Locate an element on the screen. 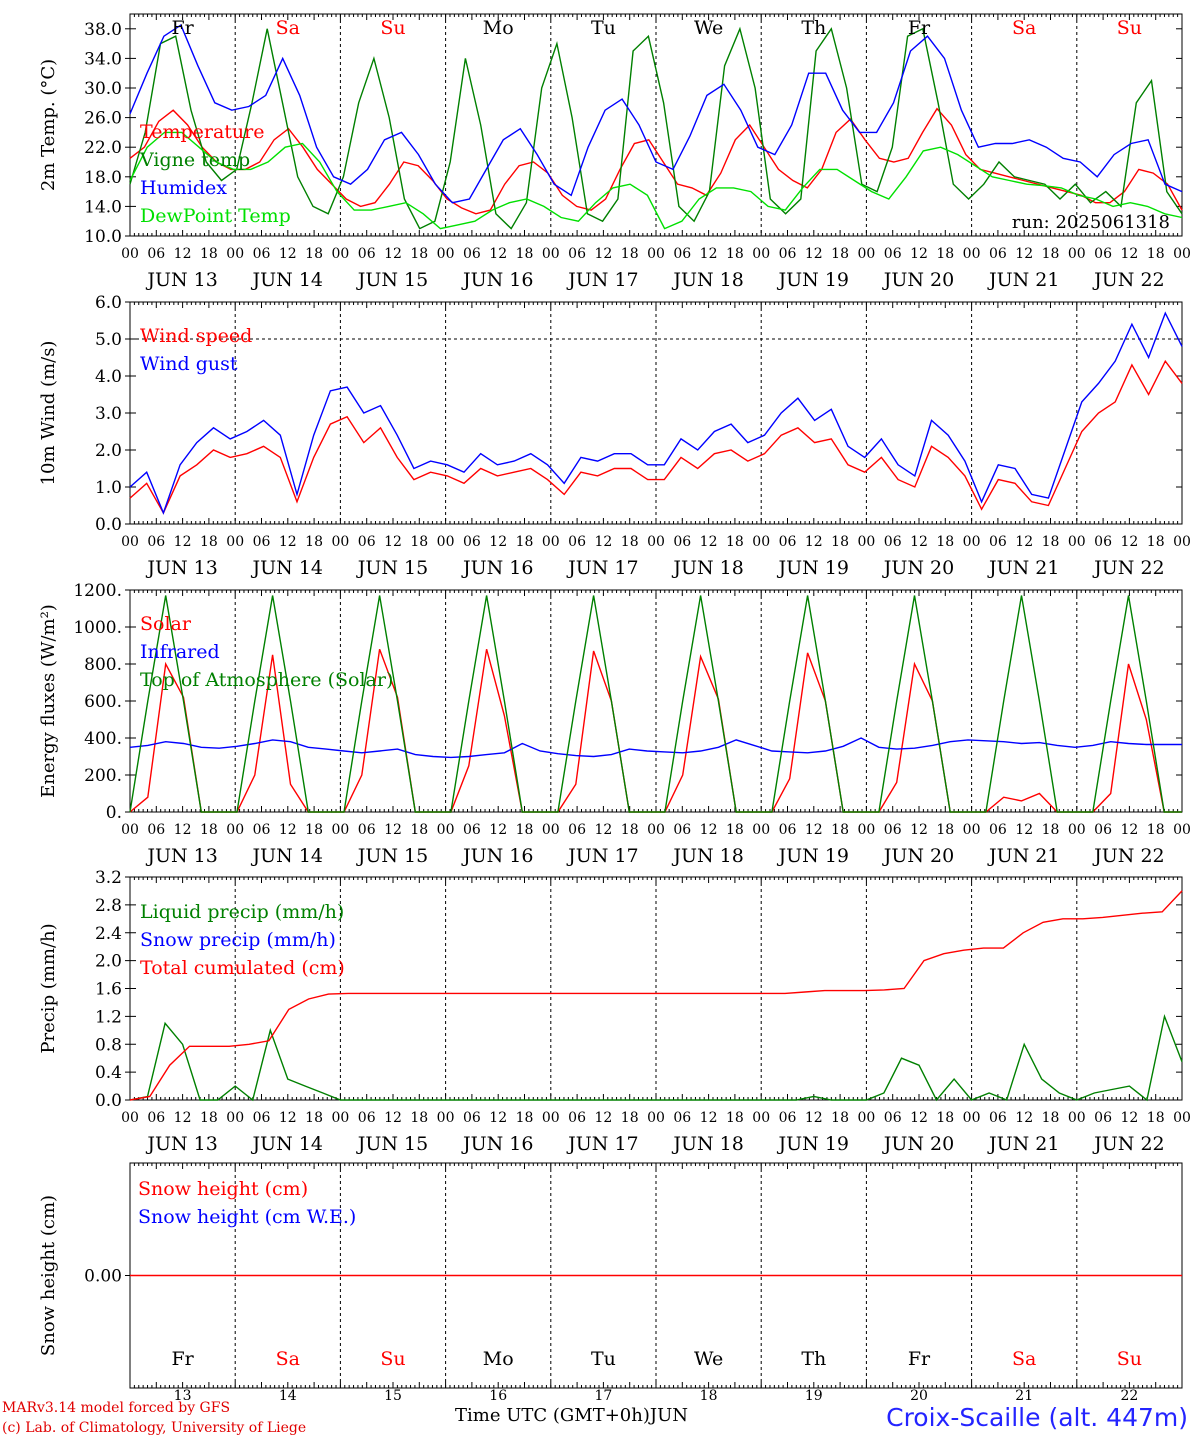 Image resolution: width=1194 pixels, height=1440 pixels. y-tick-label: 30.0 is located at coordinates (103, 89).